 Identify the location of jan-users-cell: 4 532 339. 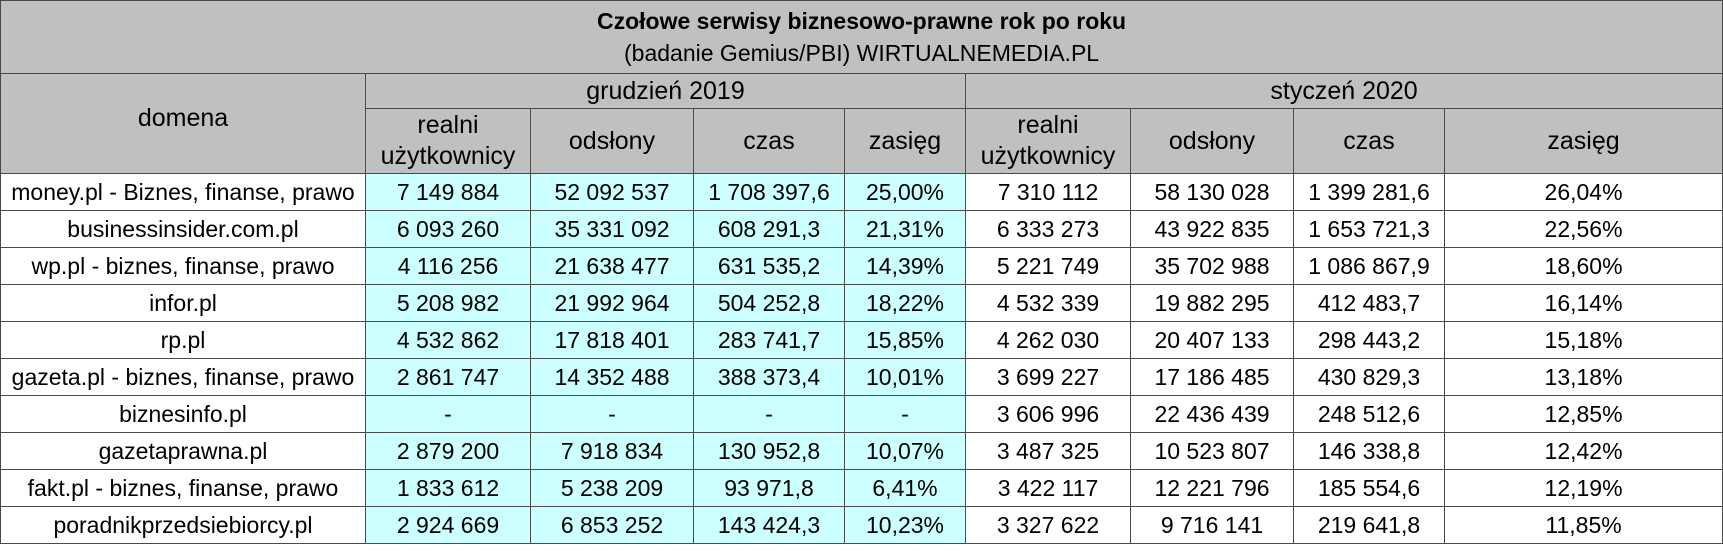
(1048, 303).